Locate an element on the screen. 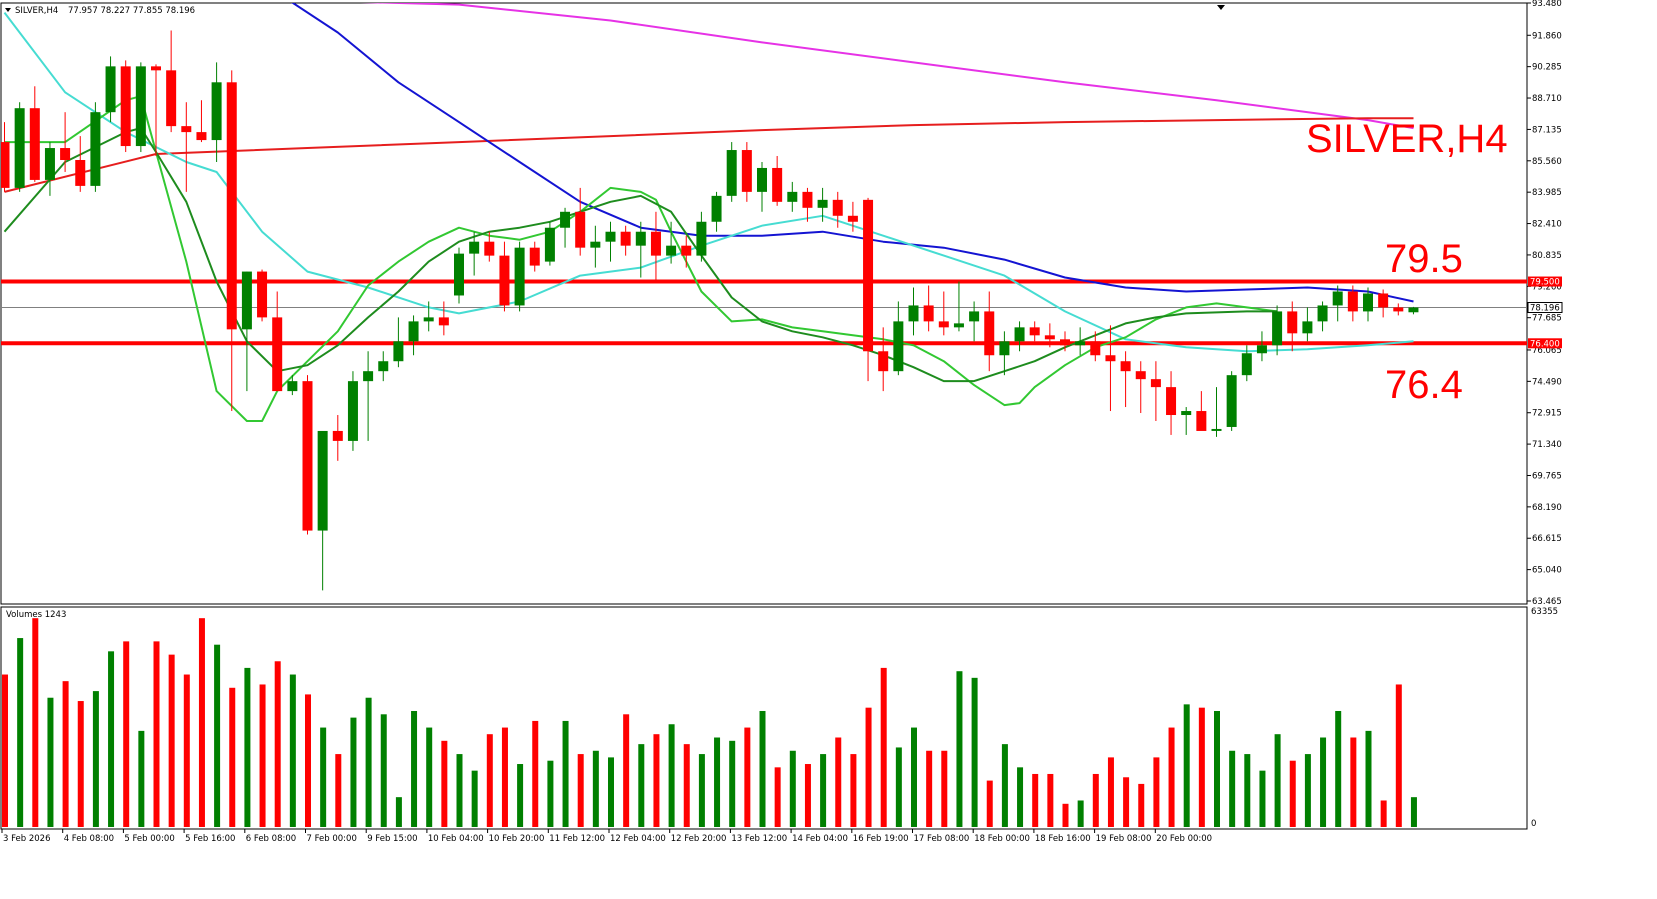 The image size is (1657, 899). collapse-arrow-icon is located at coordinates (8, 10).